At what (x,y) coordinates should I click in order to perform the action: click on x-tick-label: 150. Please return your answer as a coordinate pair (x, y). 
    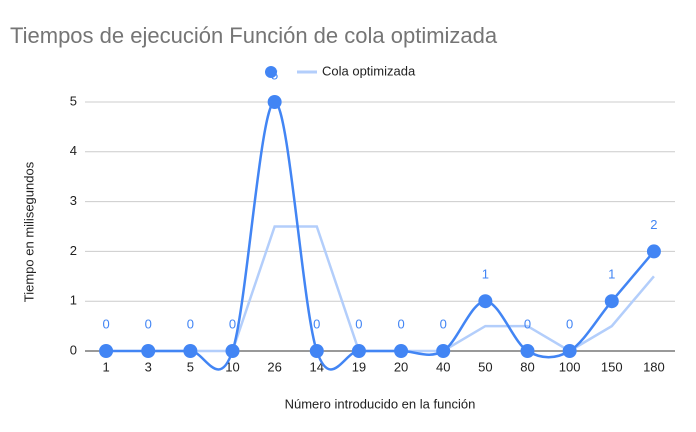
    Looking at the image, I should click on (612, 366).